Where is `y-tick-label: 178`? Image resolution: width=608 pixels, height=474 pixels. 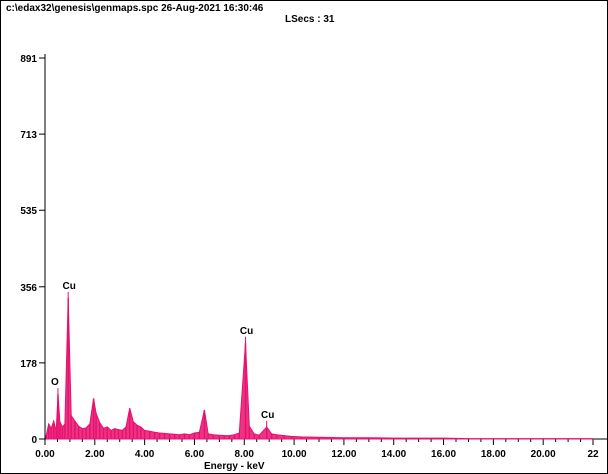 y-tick-label: 178 is located at coordinates (28, 364).